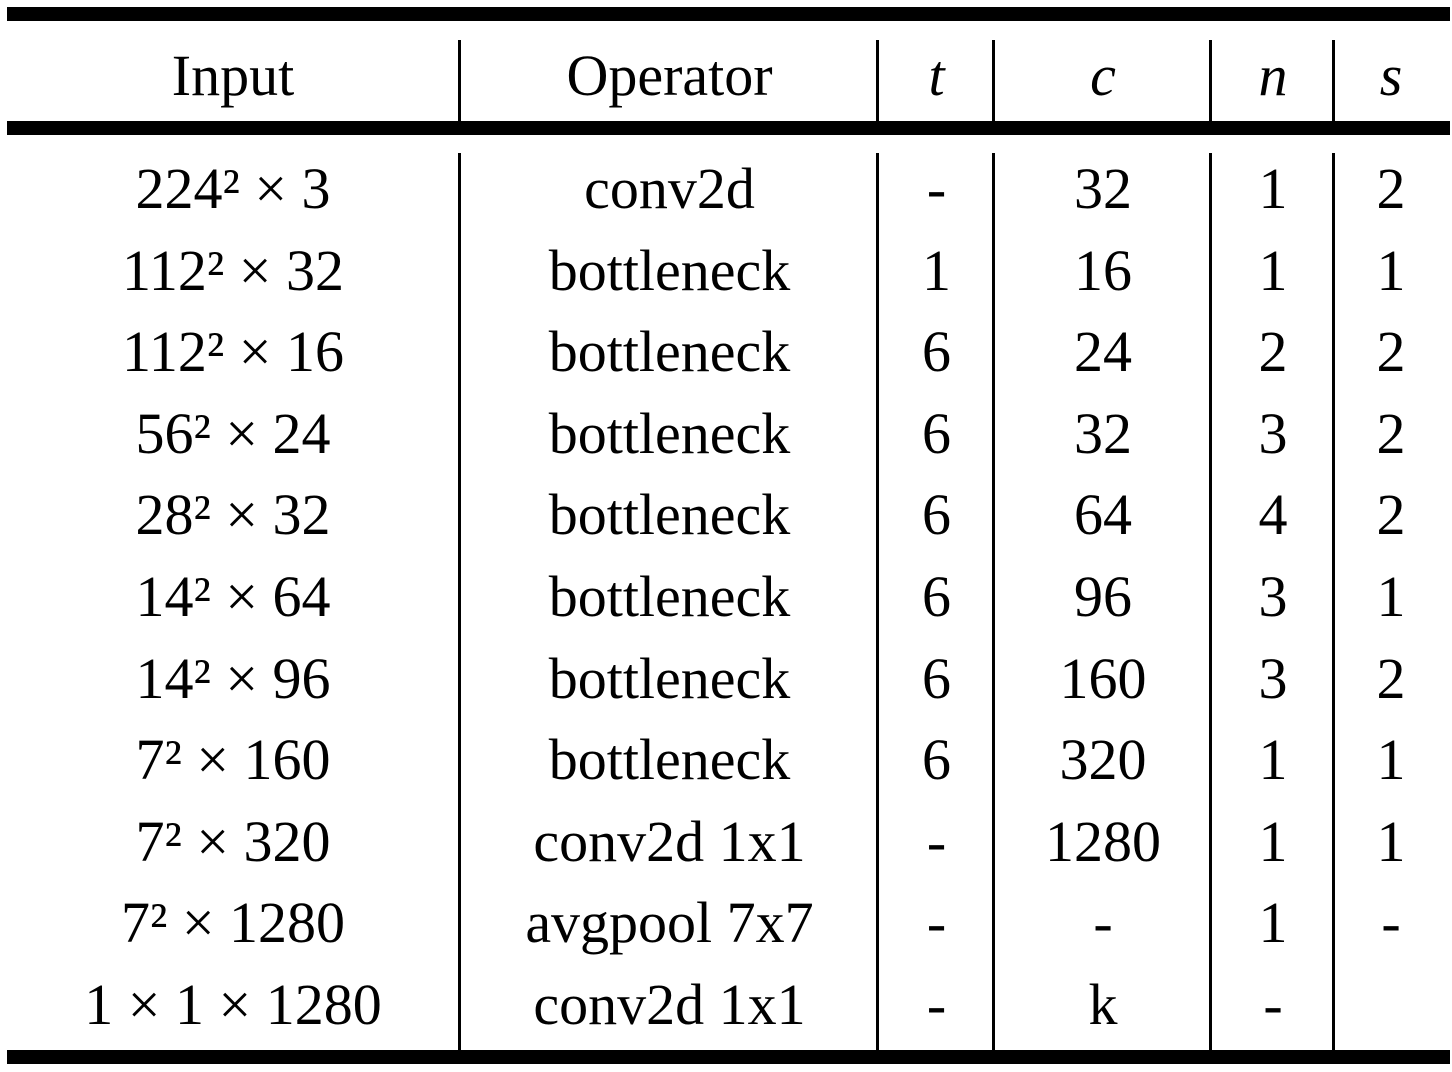  I want to click on cell-n: 4, so click(1273, 515).